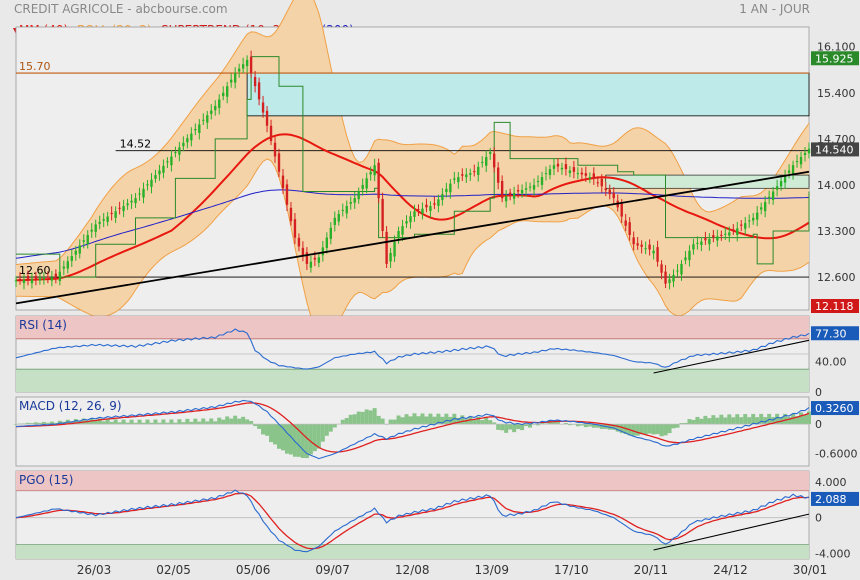  What do you see at coordinates (832, 554) in the screenshot?
I see `y-tick-label: -4.000` at bounding box center [832, 554].